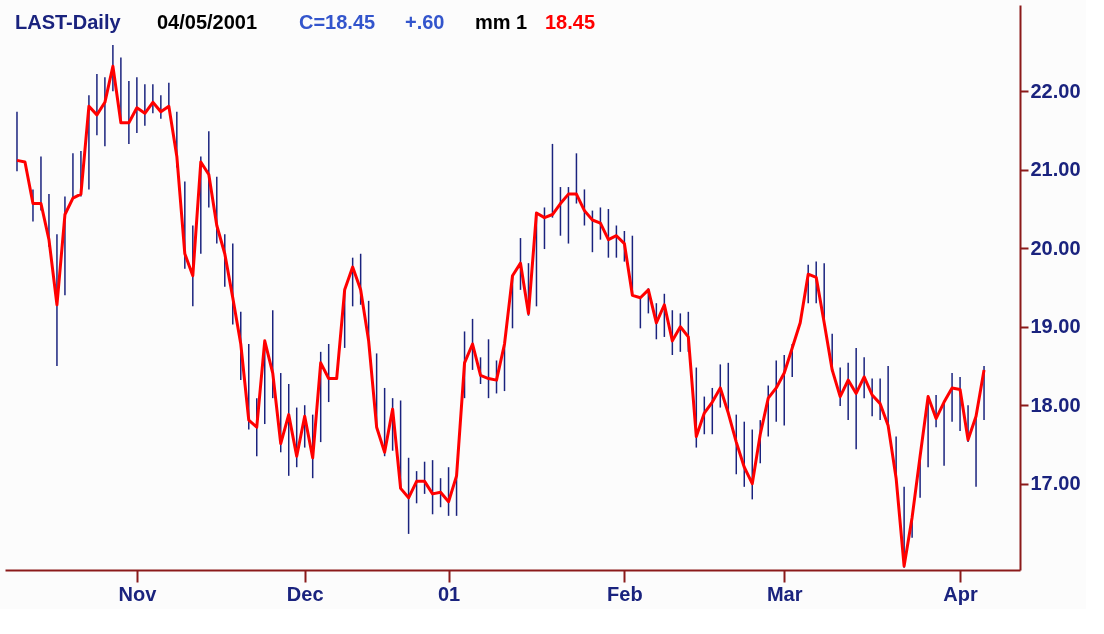 This screenshot has height=634, width=1104. What do you see at coordinates (449, 593) in the screenshot?
I see `x-tick-label: 01` at bounding box center [449, 593].